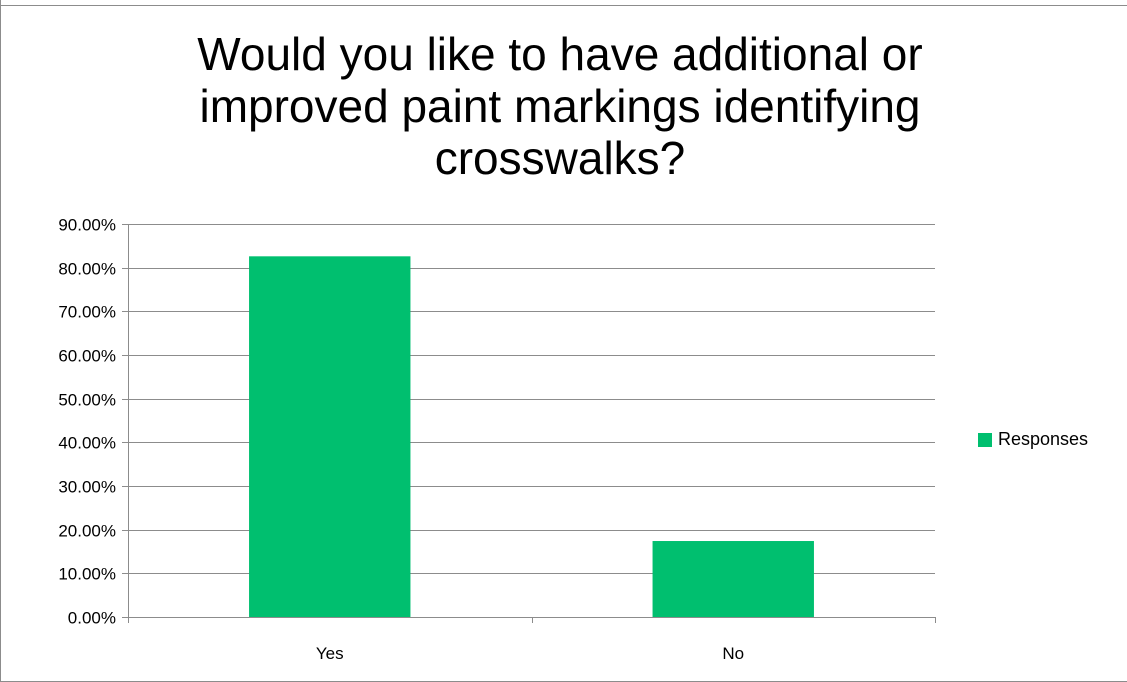  Describe the element at coordinates (87, 531) in the screenshot. I see `y-tick-label: 20.00%` at that location.